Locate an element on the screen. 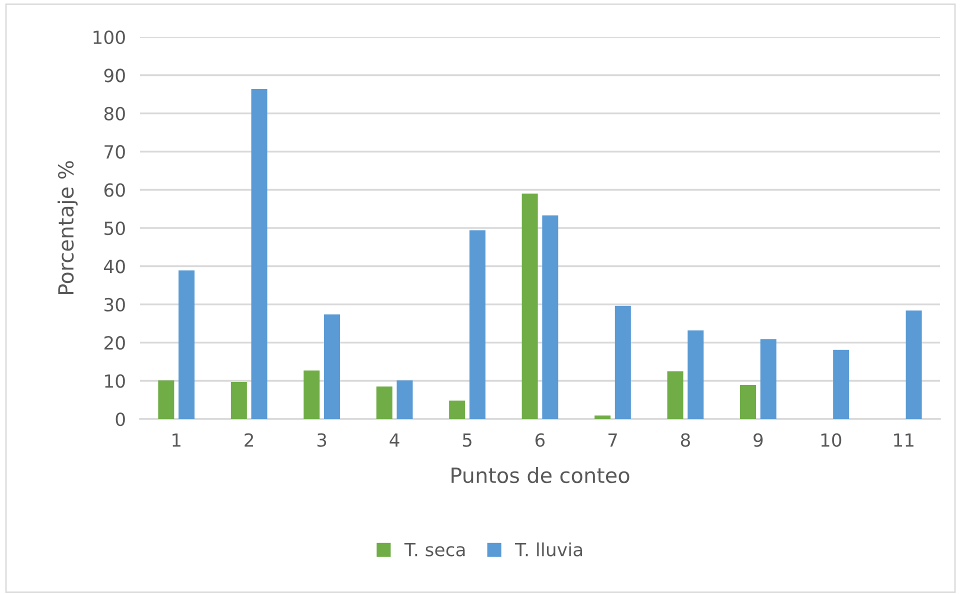 The height and width of the screenshot is (594, 961). x-tick-label: 2 is located at coordinates (249, 440).